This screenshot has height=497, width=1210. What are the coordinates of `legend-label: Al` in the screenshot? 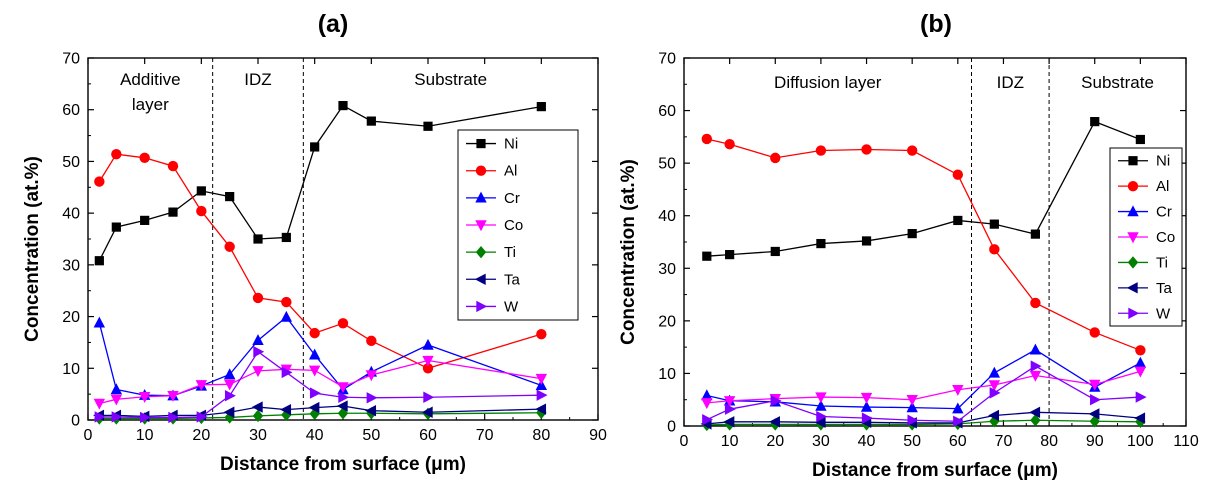 It's located at (1162, 186).